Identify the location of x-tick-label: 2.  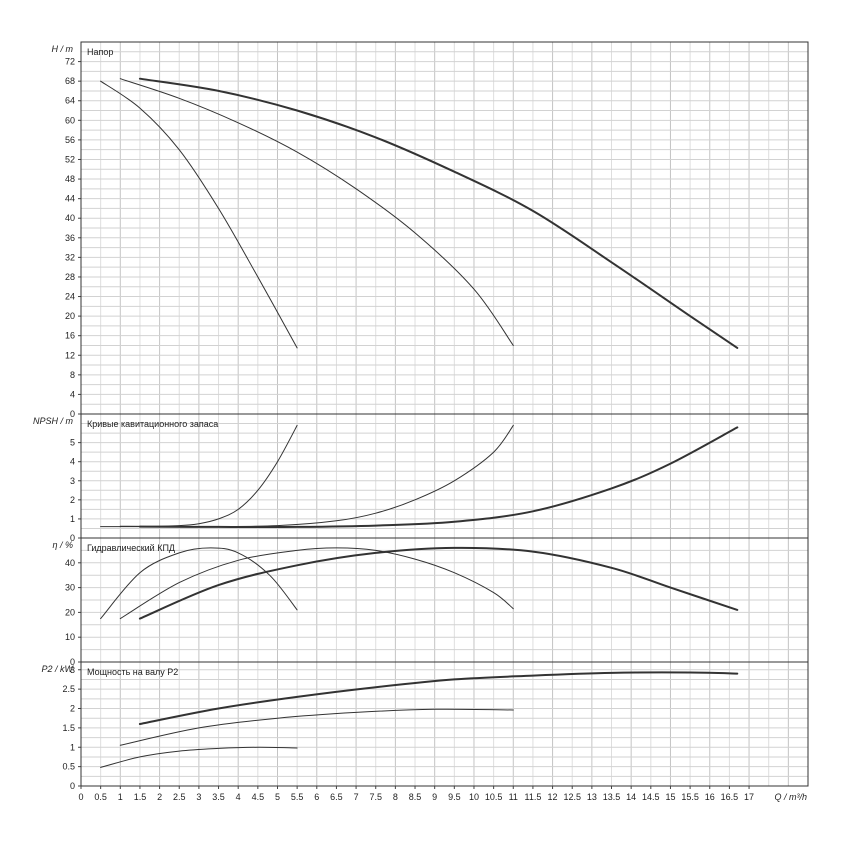
(159, 797).